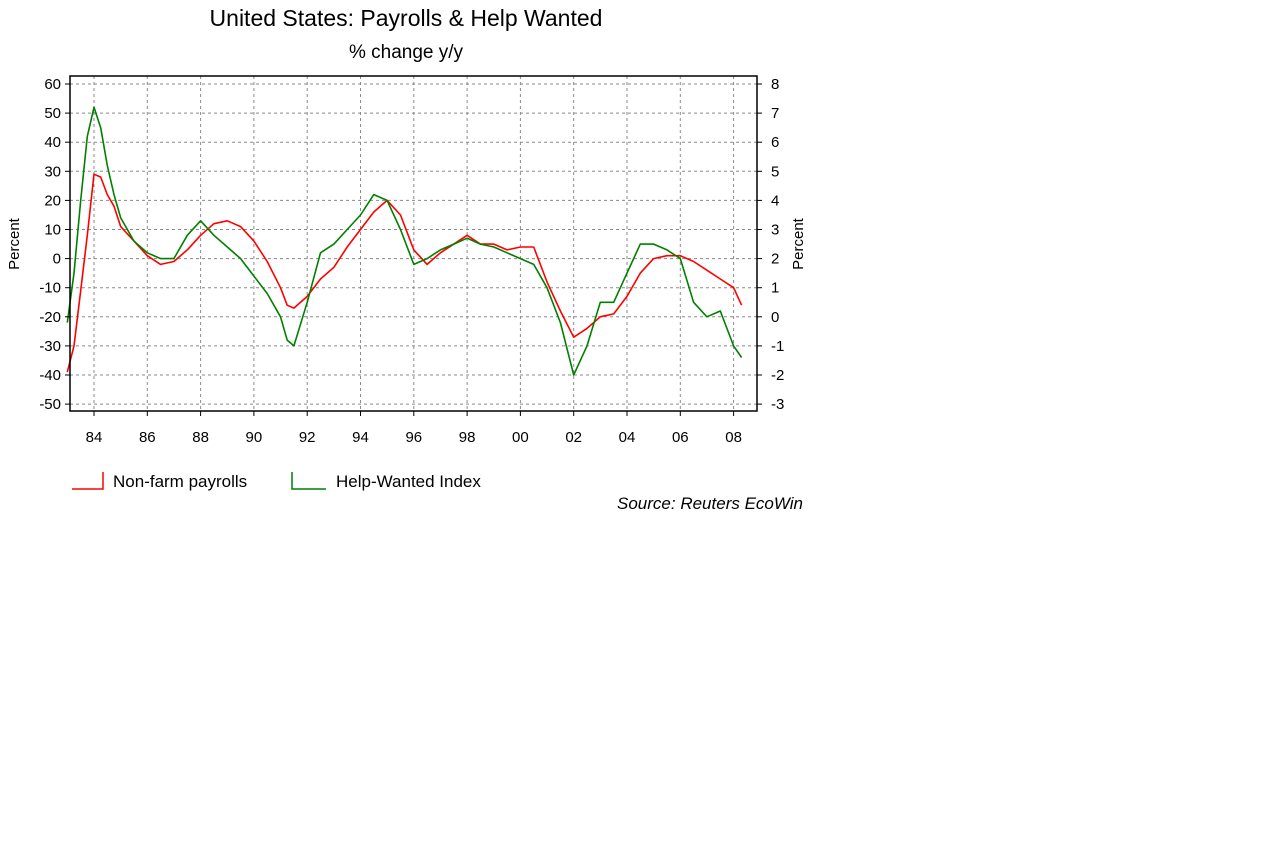 This screenshot has width=1268, height=864. What do you see at coordinates (14, 243) in the screenshot?
I see `y-axis-left-label: Percent` at bounding box center [14, 243].